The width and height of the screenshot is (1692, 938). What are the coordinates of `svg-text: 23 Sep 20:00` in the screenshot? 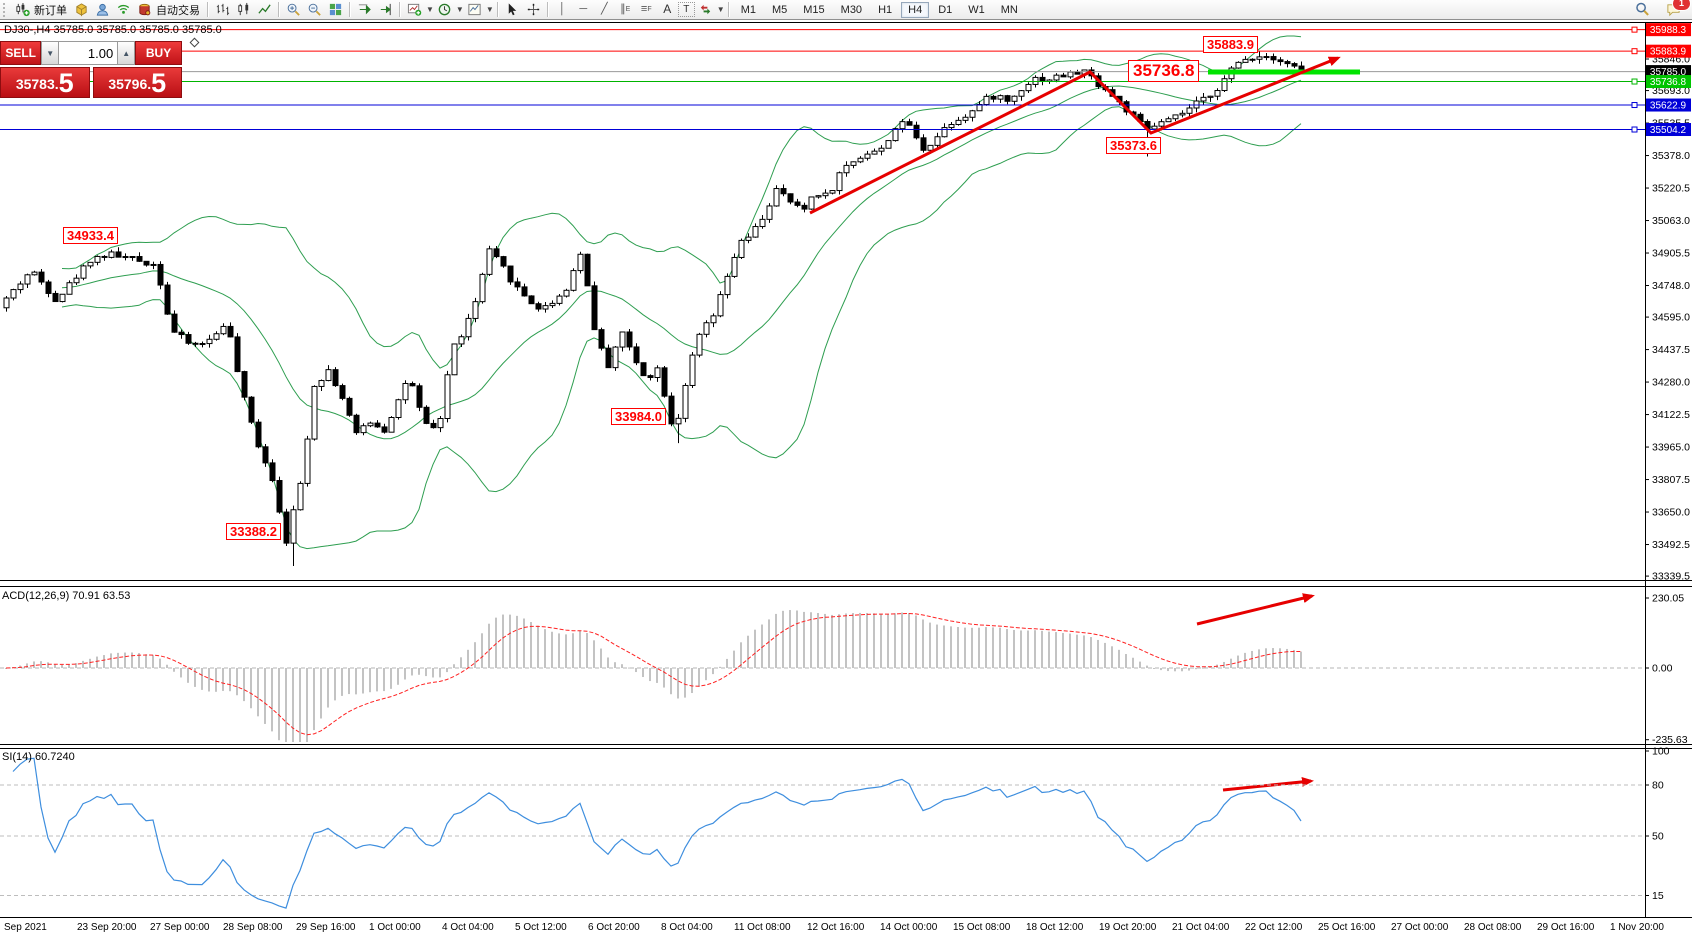 It's located at (107, 927).